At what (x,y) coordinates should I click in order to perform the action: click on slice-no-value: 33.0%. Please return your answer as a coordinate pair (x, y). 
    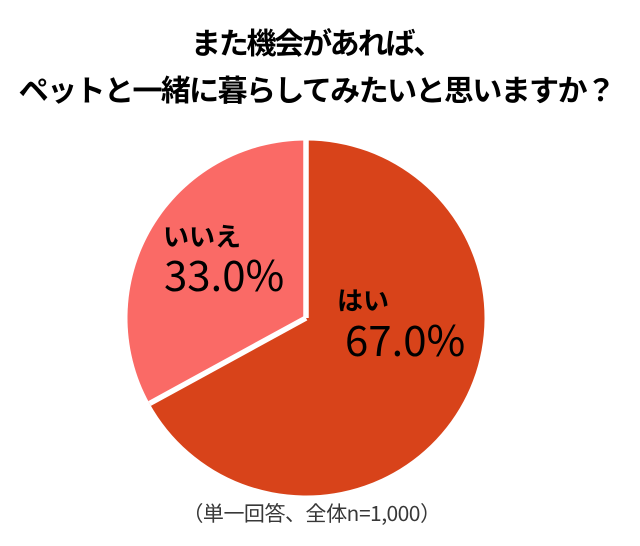
    Looking at the image, I should click on (224, 273).